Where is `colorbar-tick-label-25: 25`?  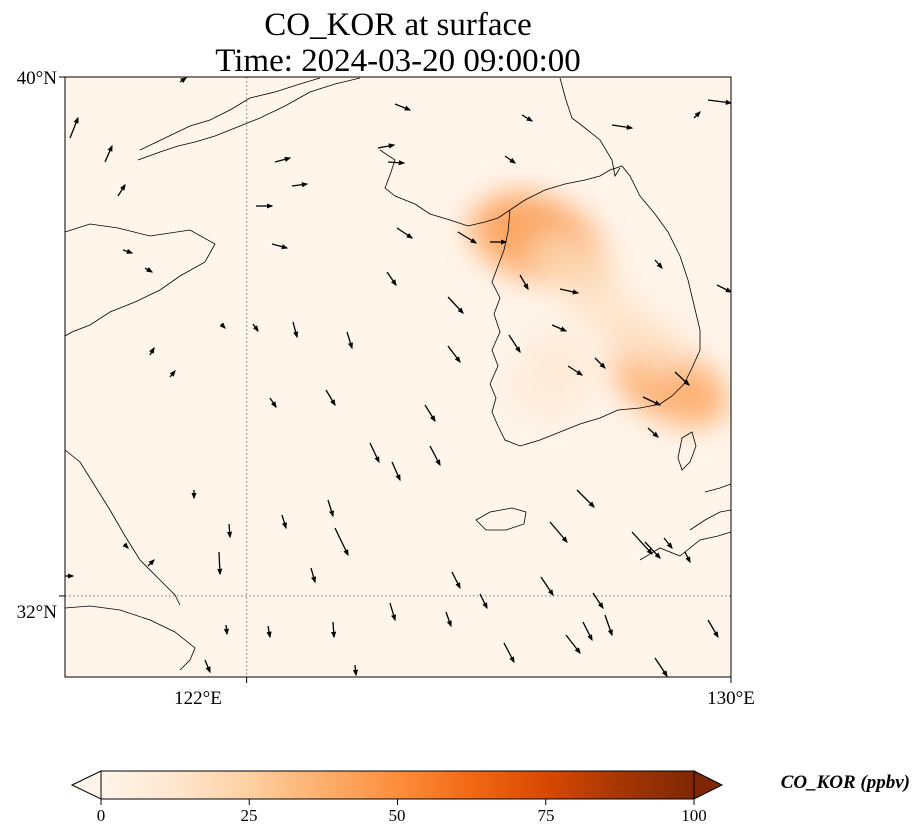
colorbar-tick-label-25: 25 is located at coordinates (249, 815).